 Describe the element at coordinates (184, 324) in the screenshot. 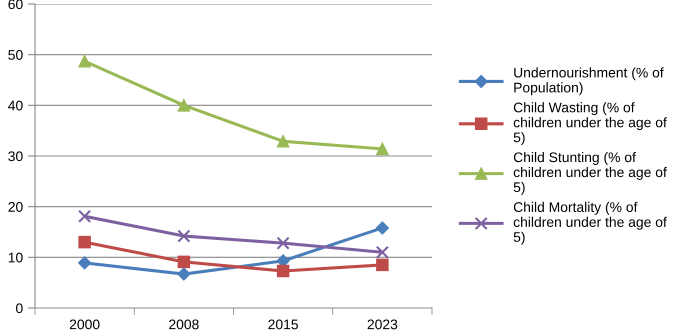

I see `x-tick-label: 2008` at that location.